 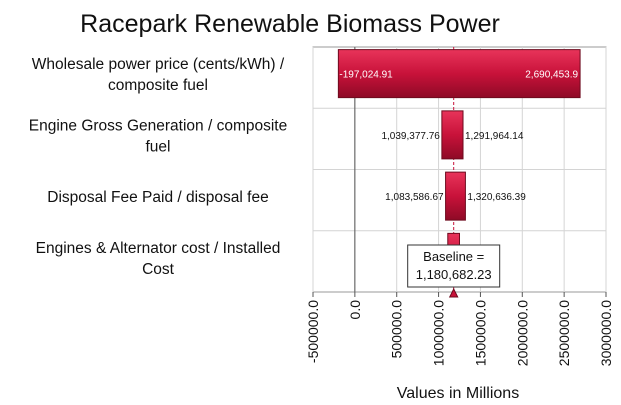 I want to click on category-label: Engines & Alternator cost / Installed, so click(x=158, y=248).